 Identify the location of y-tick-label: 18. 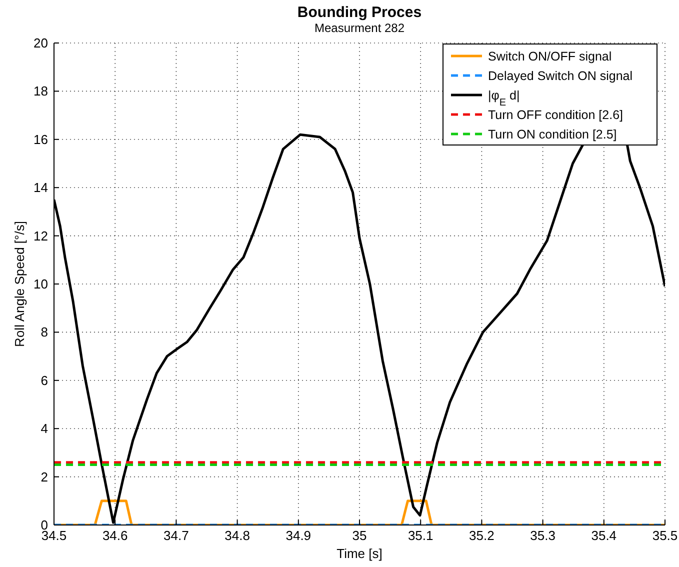
(41, 91).